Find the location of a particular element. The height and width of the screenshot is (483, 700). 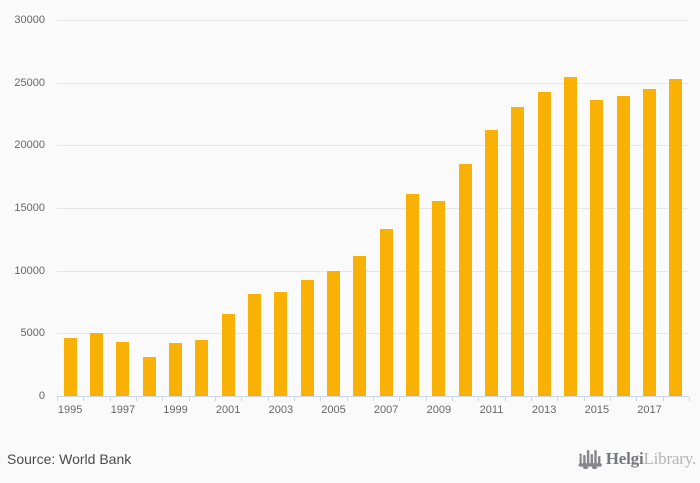

bar-2008 is located at coordinates (412, 294).